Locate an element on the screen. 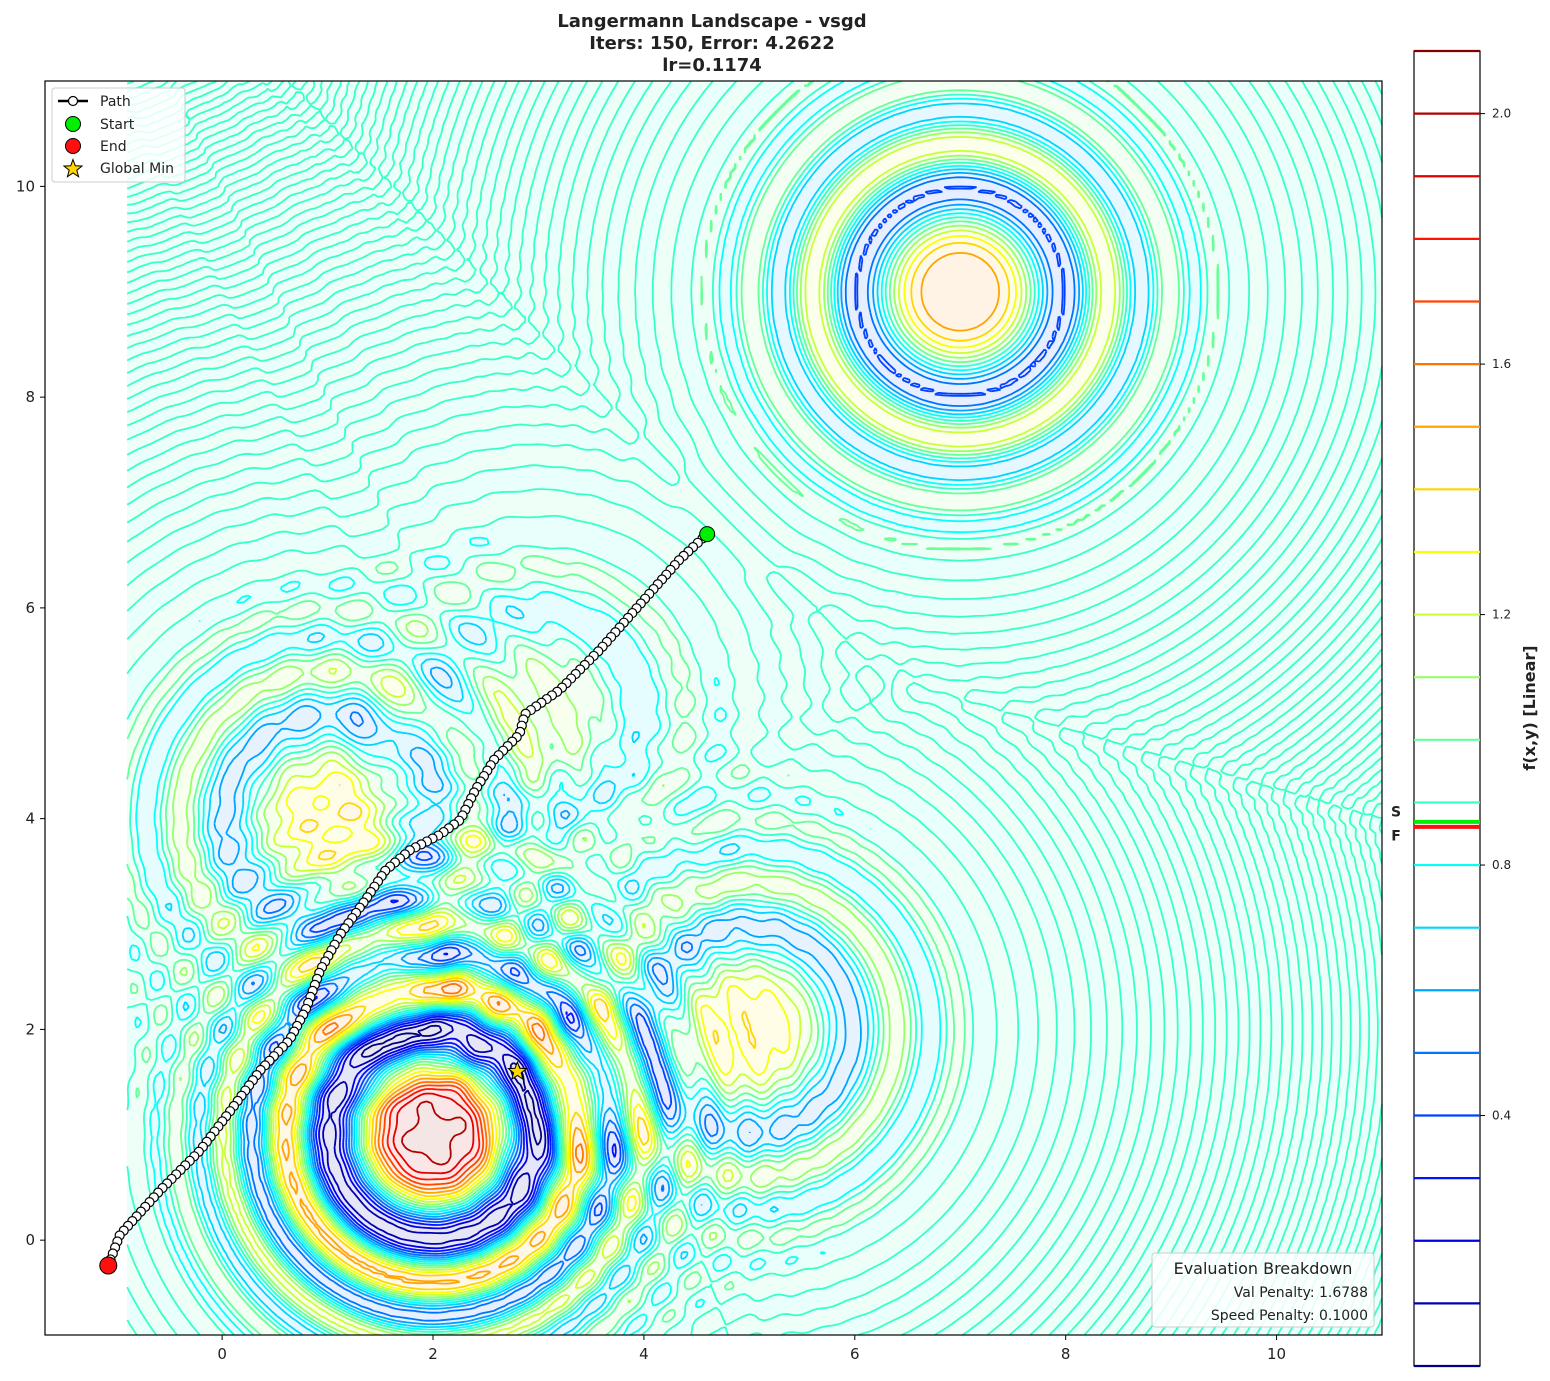 The height and width of the screenshot is (1381, 1550). legend: Path Start End Global Min is located at coordinates (118, 135).